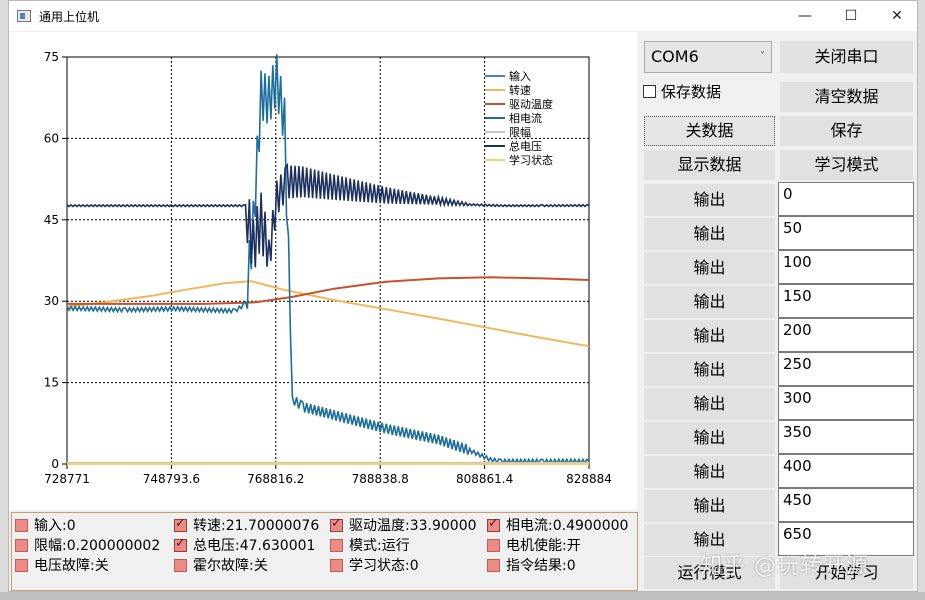 The height and width of the screenshot is (600, 925). Describe the element at coordinates (846, 57) in the screenshot. I see `close-port-button: 关闭串口` at that location.